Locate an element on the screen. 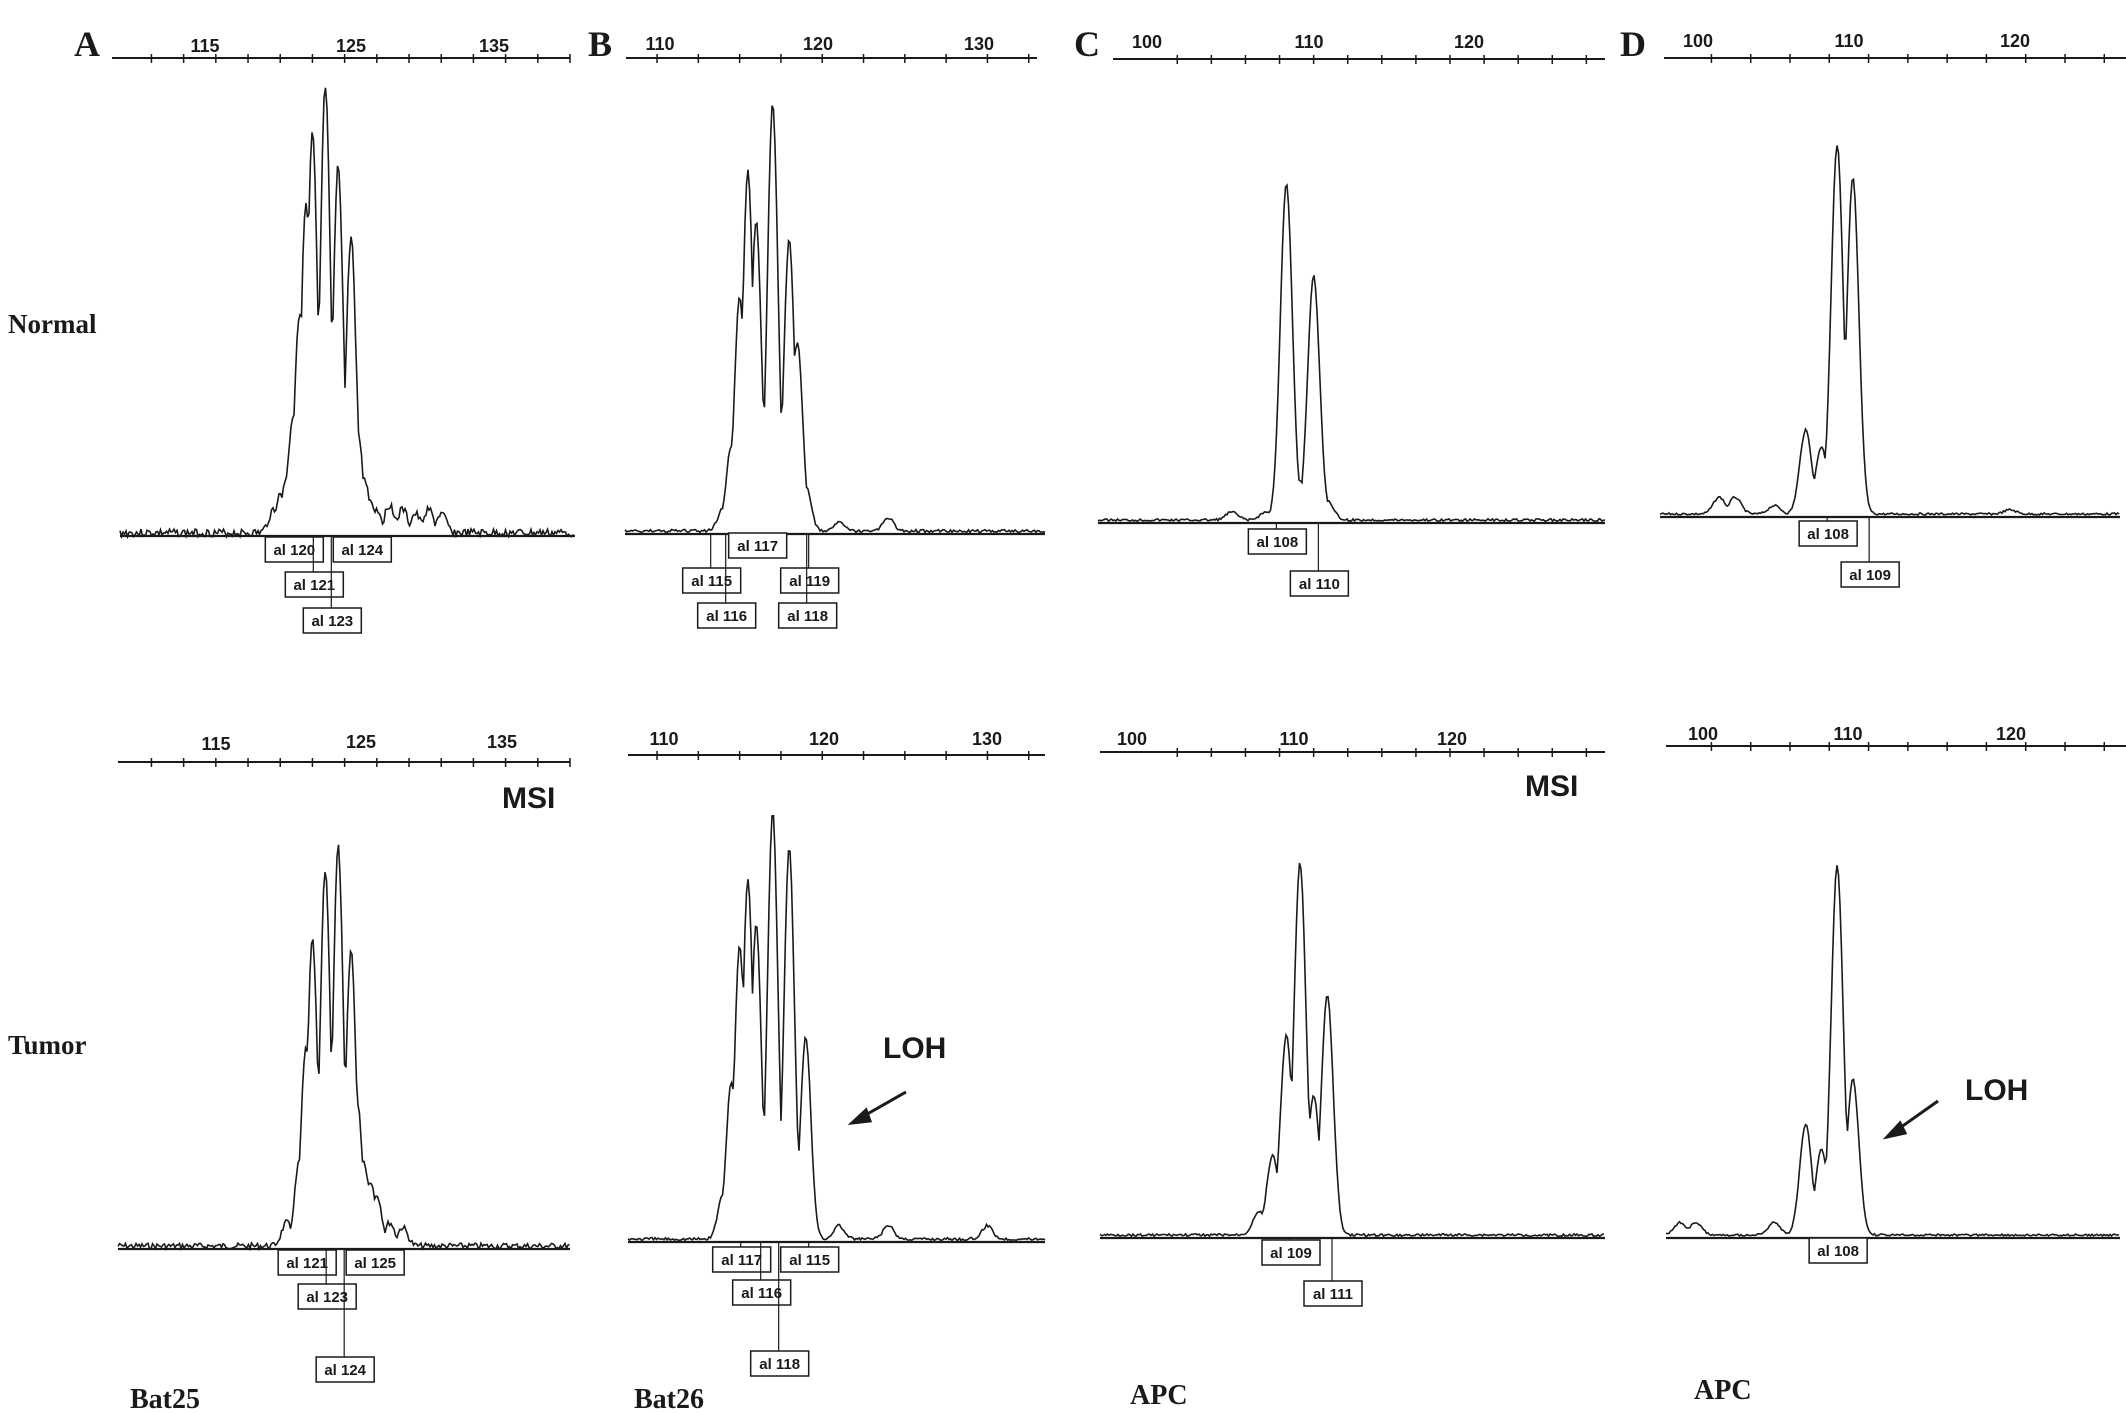 This screenshot has height=1413, width=2126. allele-label: al 119 is located at coordinates (809, 581).